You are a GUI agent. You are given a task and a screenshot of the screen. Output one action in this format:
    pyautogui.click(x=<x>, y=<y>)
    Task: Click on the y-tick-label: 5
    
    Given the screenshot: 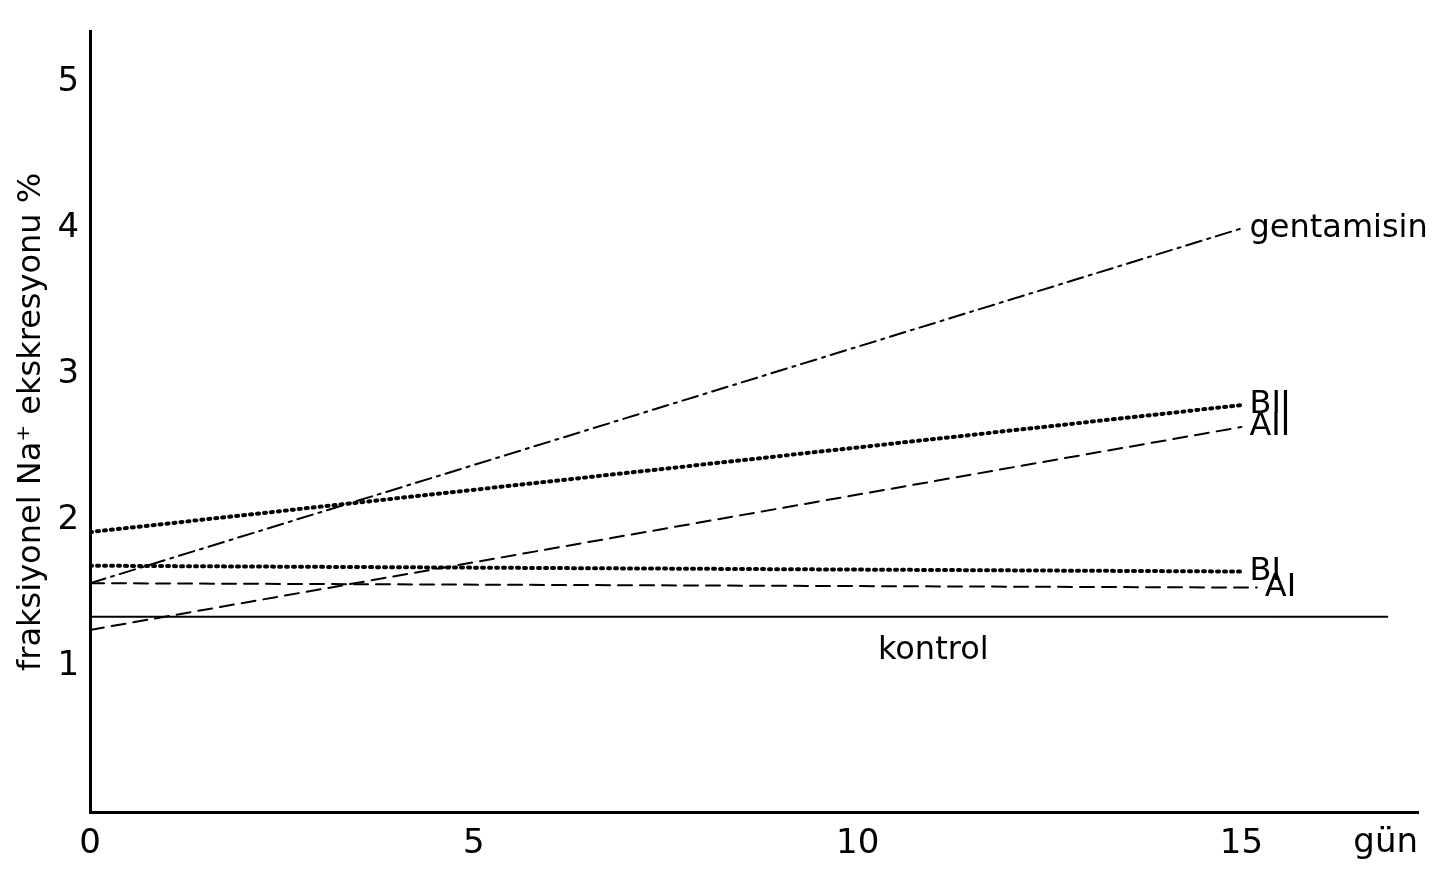 What is the action you would take?
    pyautogui.click(x=68, y=79)
    